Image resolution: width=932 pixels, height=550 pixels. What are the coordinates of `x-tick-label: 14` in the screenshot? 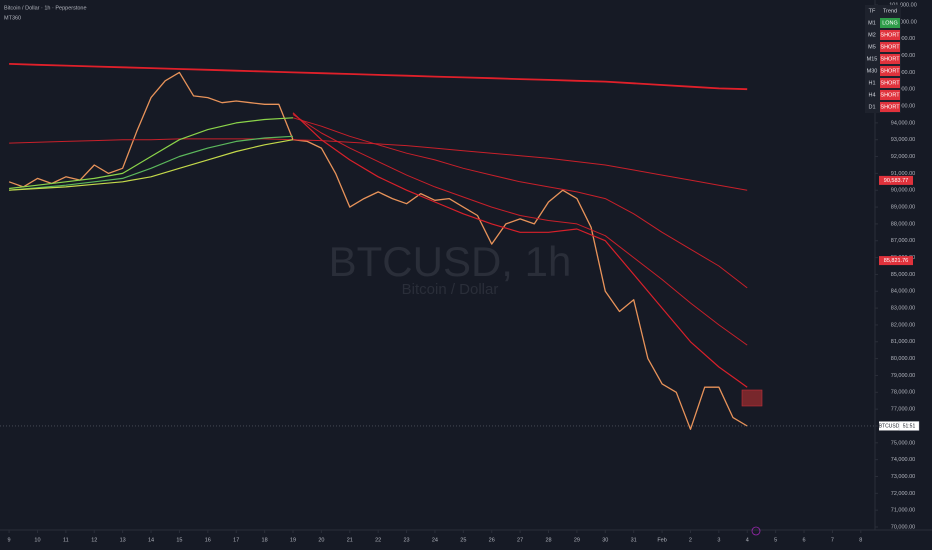 It's located at (151, 540).